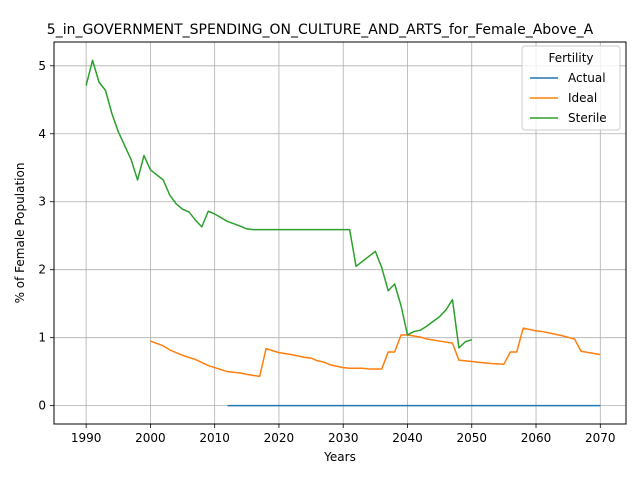 The image size is (640, 480). I want to click on y-tick-label: 0, so click(42, 406).